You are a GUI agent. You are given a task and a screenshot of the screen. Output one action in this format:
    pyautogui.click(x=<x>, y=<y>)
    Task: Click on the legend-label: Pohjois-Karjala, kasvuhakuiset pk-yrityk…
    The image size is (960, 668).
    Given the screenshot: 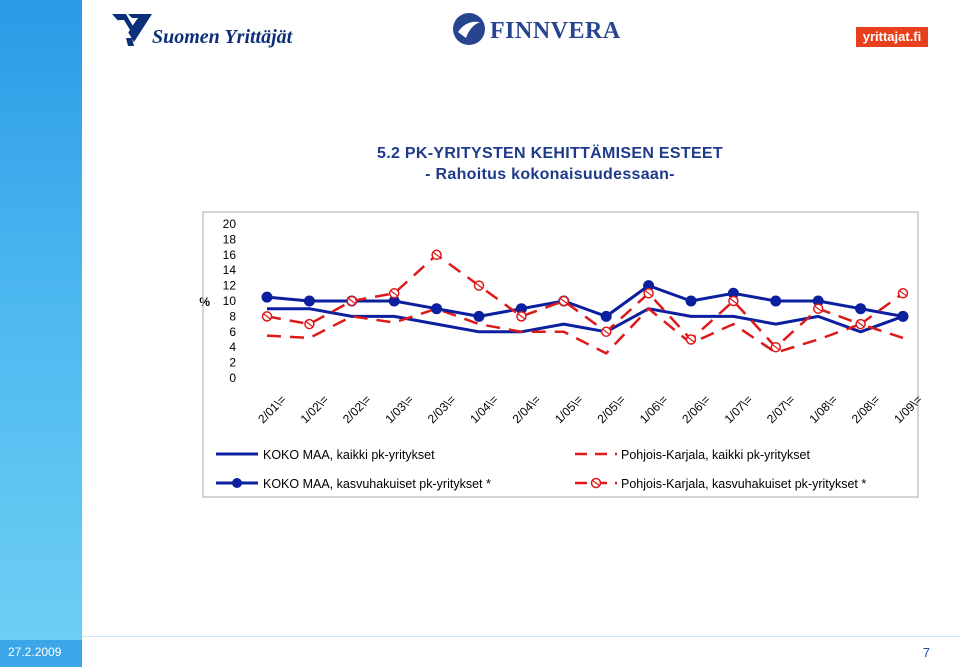 What is the action you would take?
    pyautogui.click(x=743, y=484)
    